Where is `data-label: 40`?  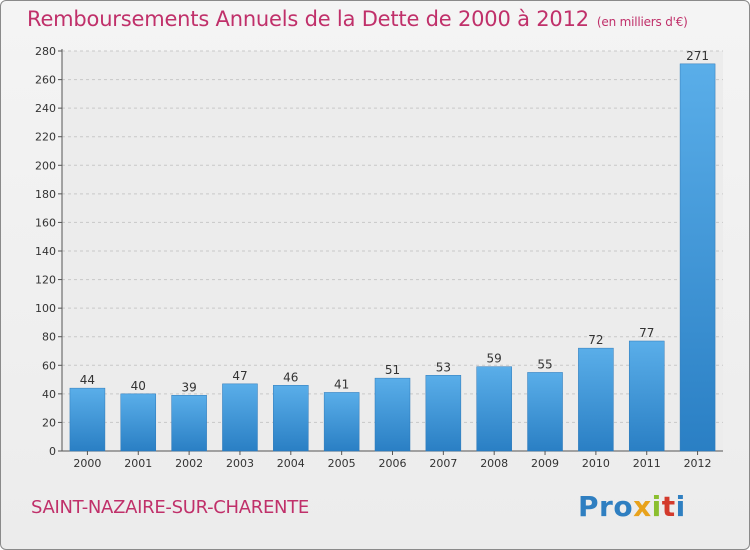 data-label: 40 is located at coordinates (138, 386).